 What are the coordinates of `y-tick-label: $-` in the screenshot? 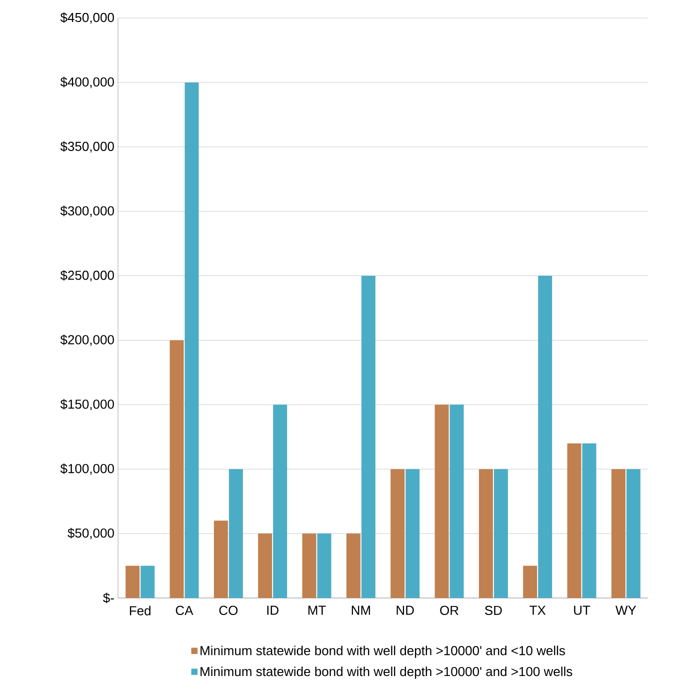 It's located at (108, 598).